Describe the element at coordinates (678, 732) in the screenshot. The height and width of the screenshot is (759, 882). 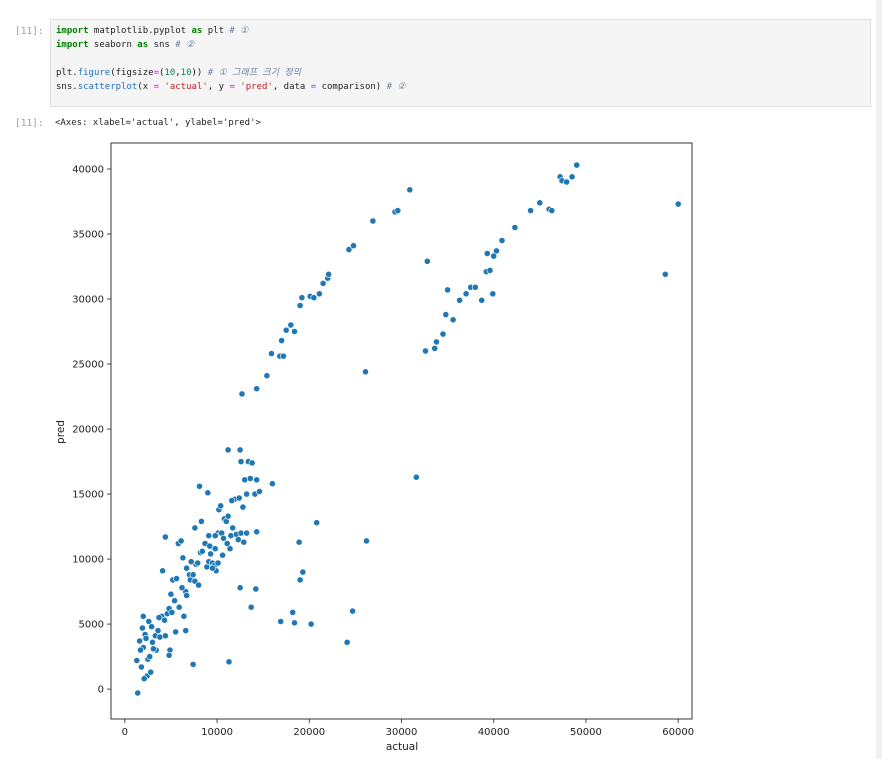
I see `x-tick-label: 60000` at that location.